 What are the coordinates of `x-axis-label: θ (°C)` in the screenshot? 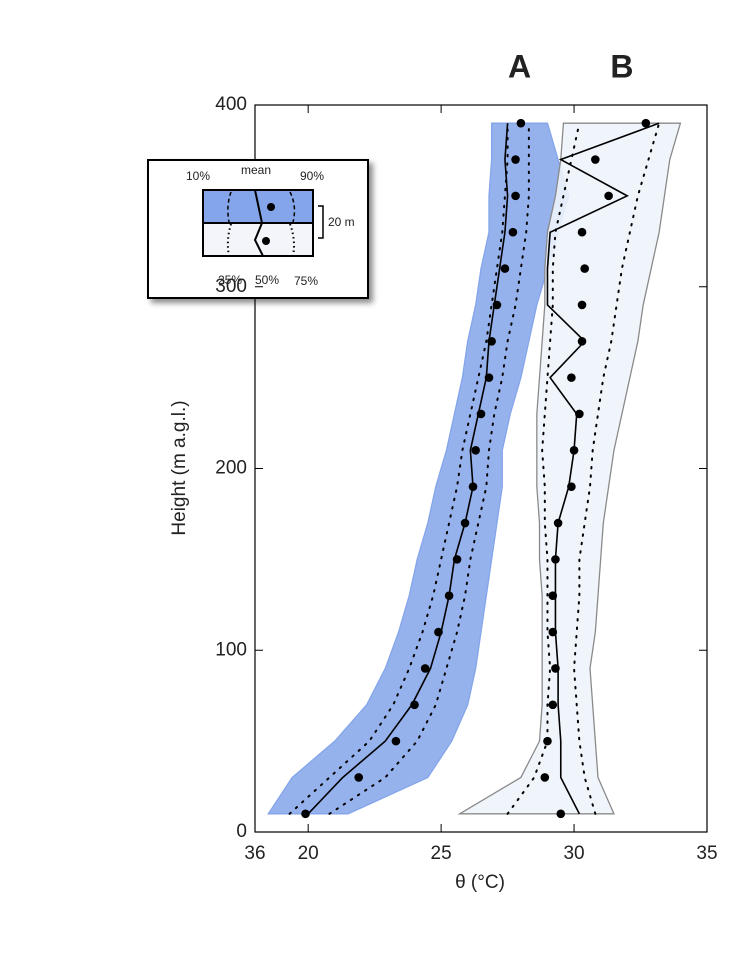 It's located at (480, 882).